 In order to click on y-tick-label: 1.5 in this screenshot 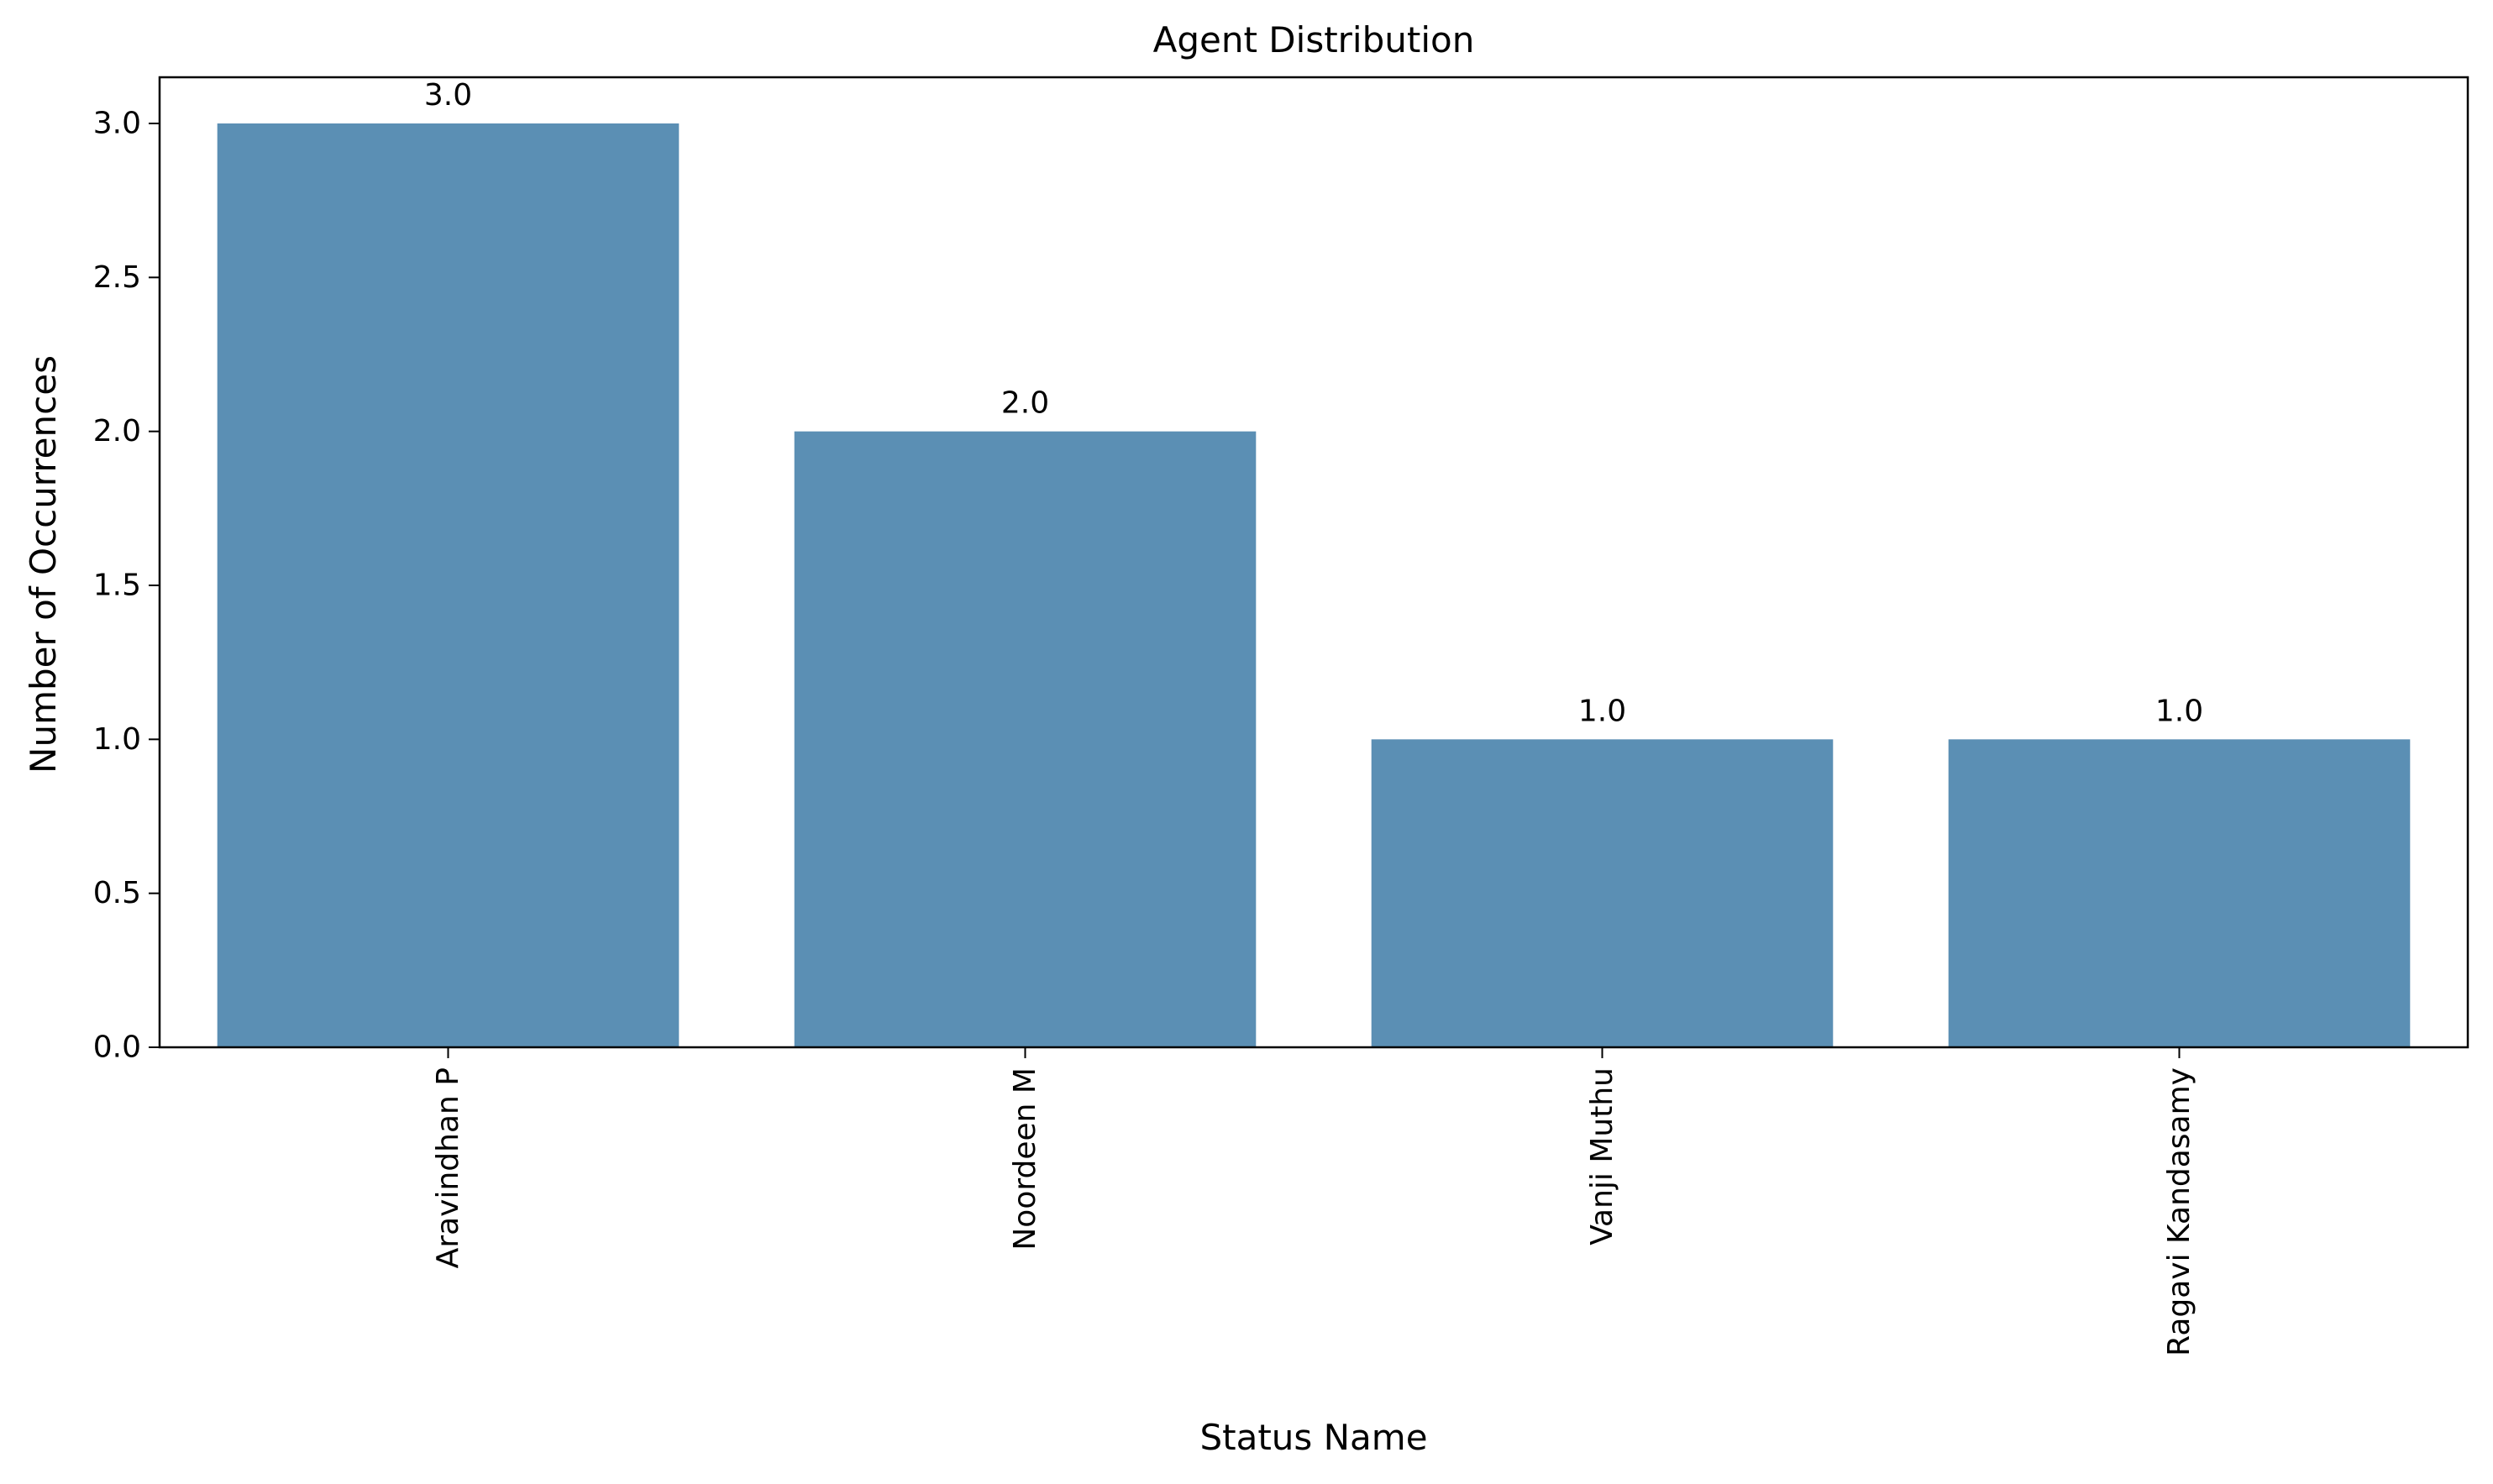, I will do `click(117, 586)`.